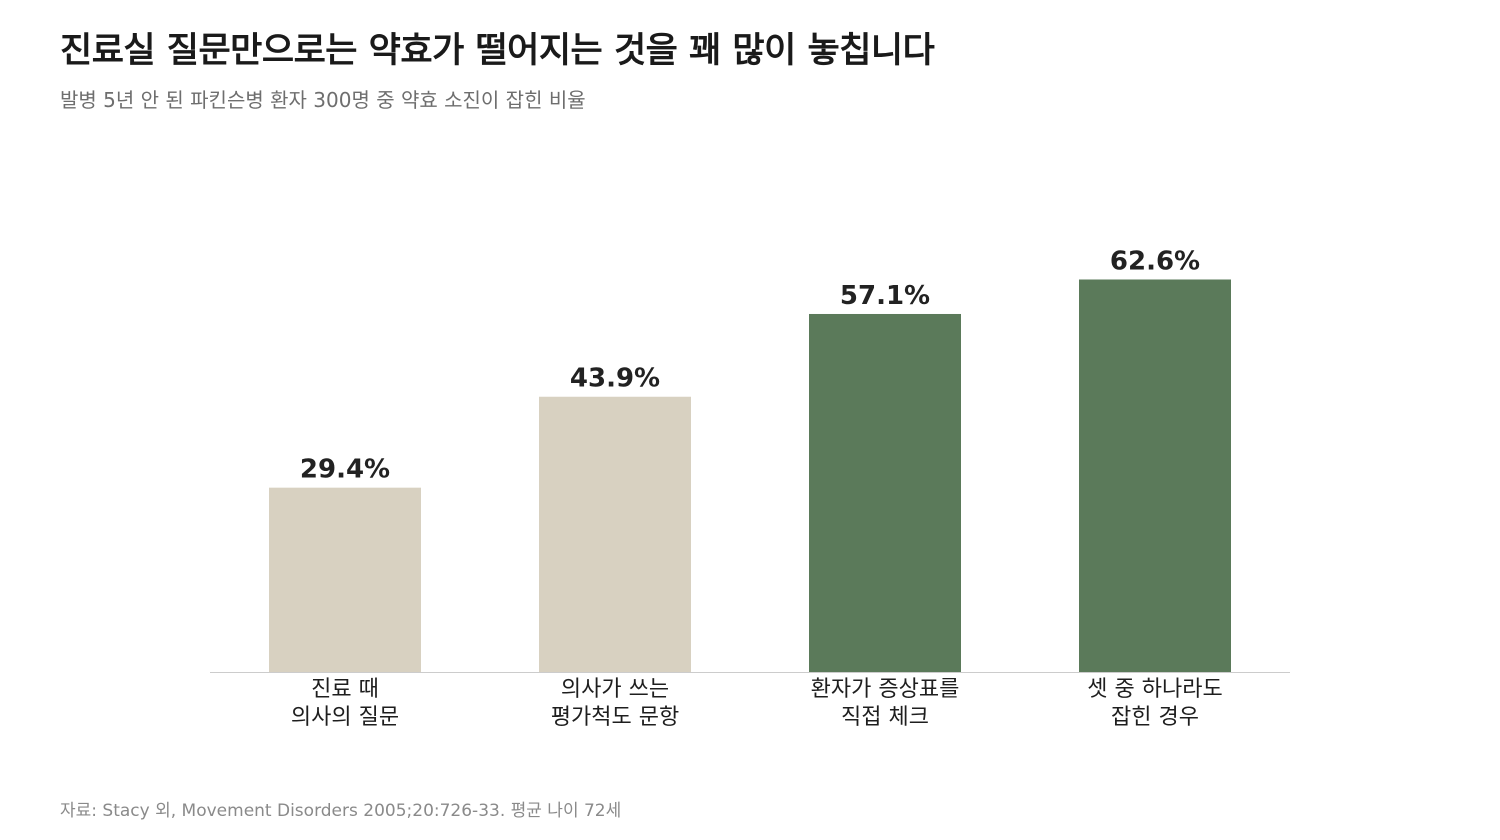 The height and width of the screenshot is (840, 1500). What do you see at coordinates (345, 470) in the screenshot?
I see `bar-value-label-1: 29.4%` at bounding box center [345, 470].